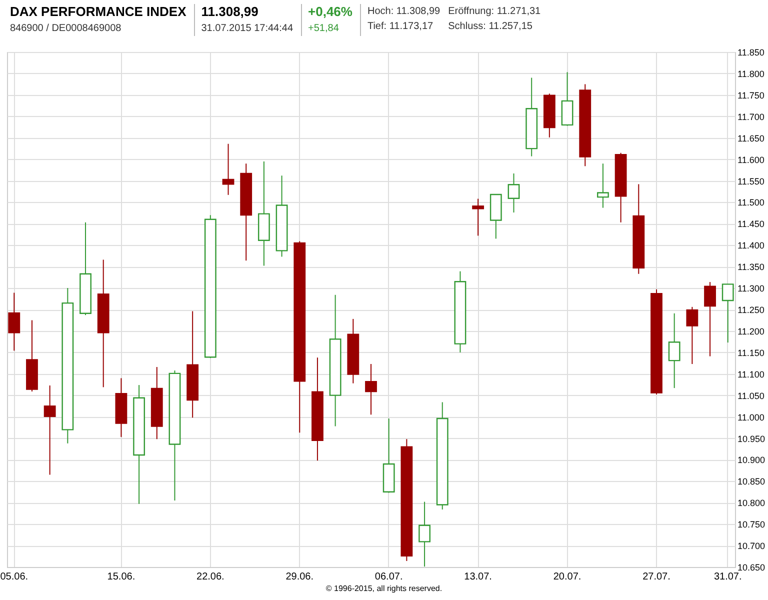 Image resolution: width=768 pixels, height=600 pixels. What do you see at coordinates (98, 11) in the screenshot?
I see `chart-title: DAX PERFORMANCE INDEX` at bounding box center [98, 11].